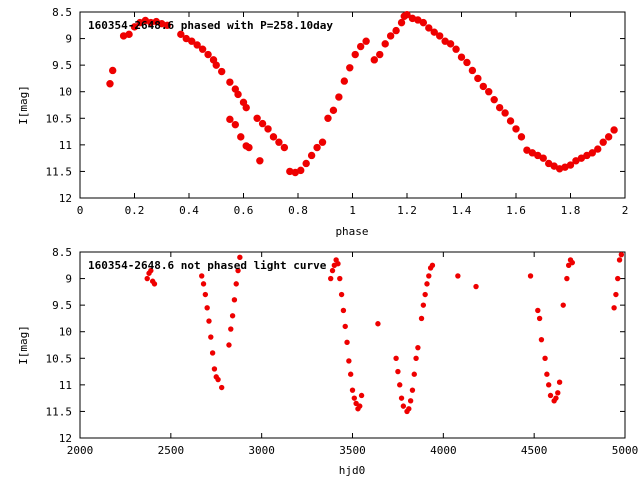  What do you see at coordinates (59, 118) in the screenshot?
I see `phased-y-tick-label: 10.5` at bounding box center [59, 118].